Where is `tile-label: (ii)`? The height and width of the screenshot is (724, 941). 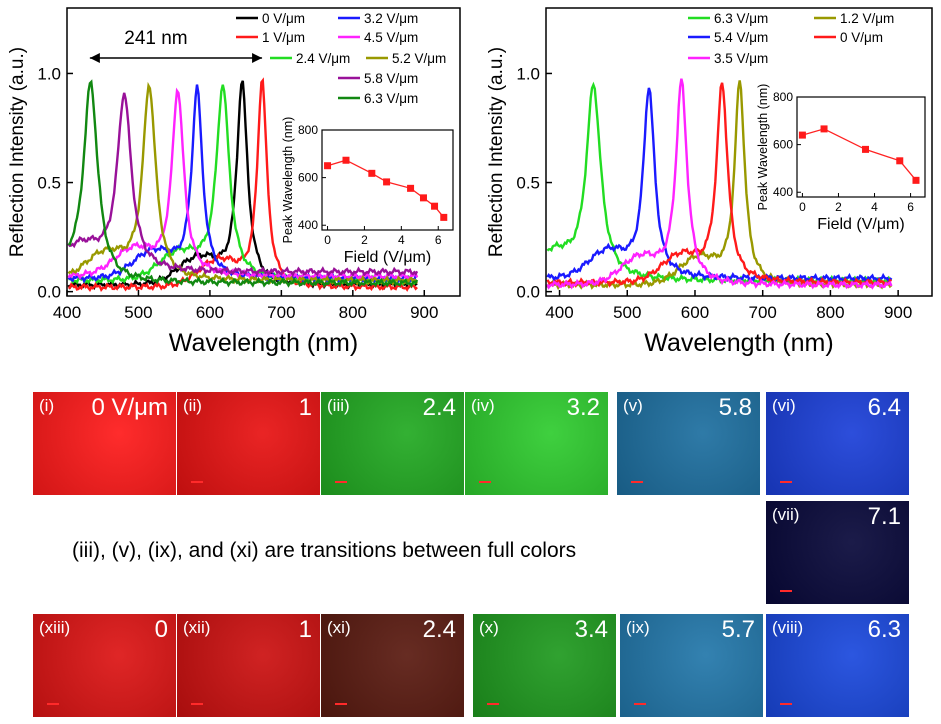 tile-label: (ii) is located at coordinates (192, 405).